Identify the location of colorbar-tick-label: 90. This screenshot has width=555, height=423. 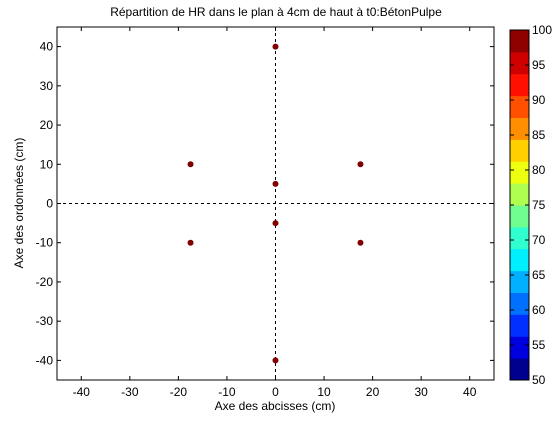
(539, 100).